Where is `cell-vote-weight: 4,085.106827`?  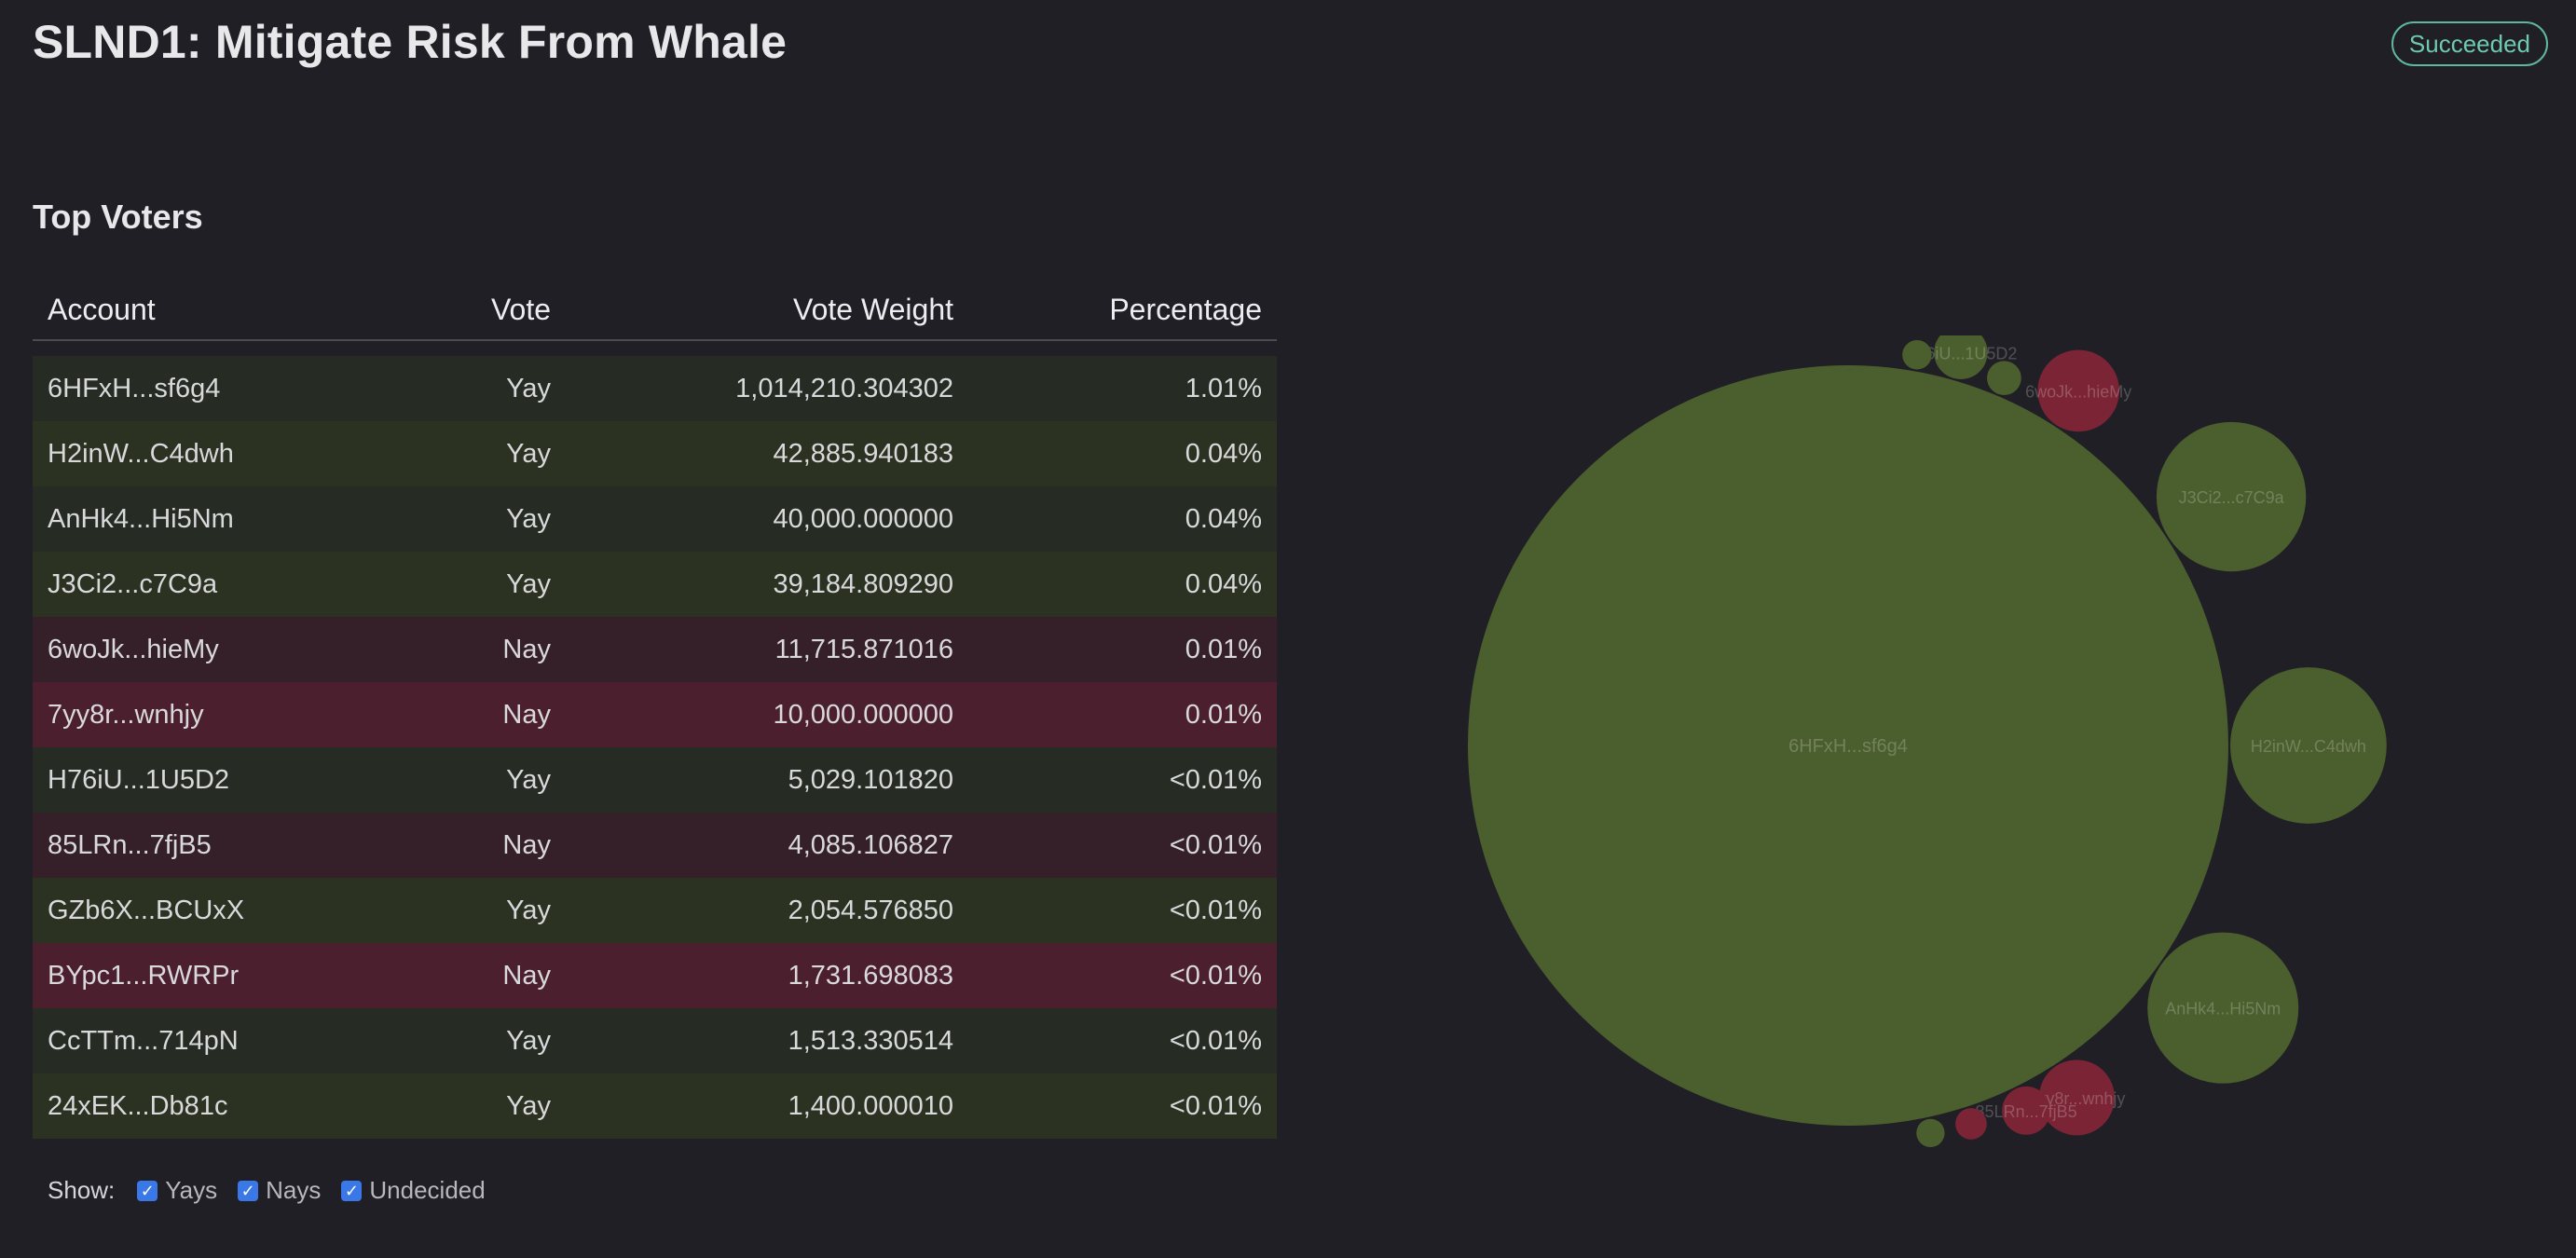
cell-vote-weight: 4,085.106827 is located at coordinates (870, 844).